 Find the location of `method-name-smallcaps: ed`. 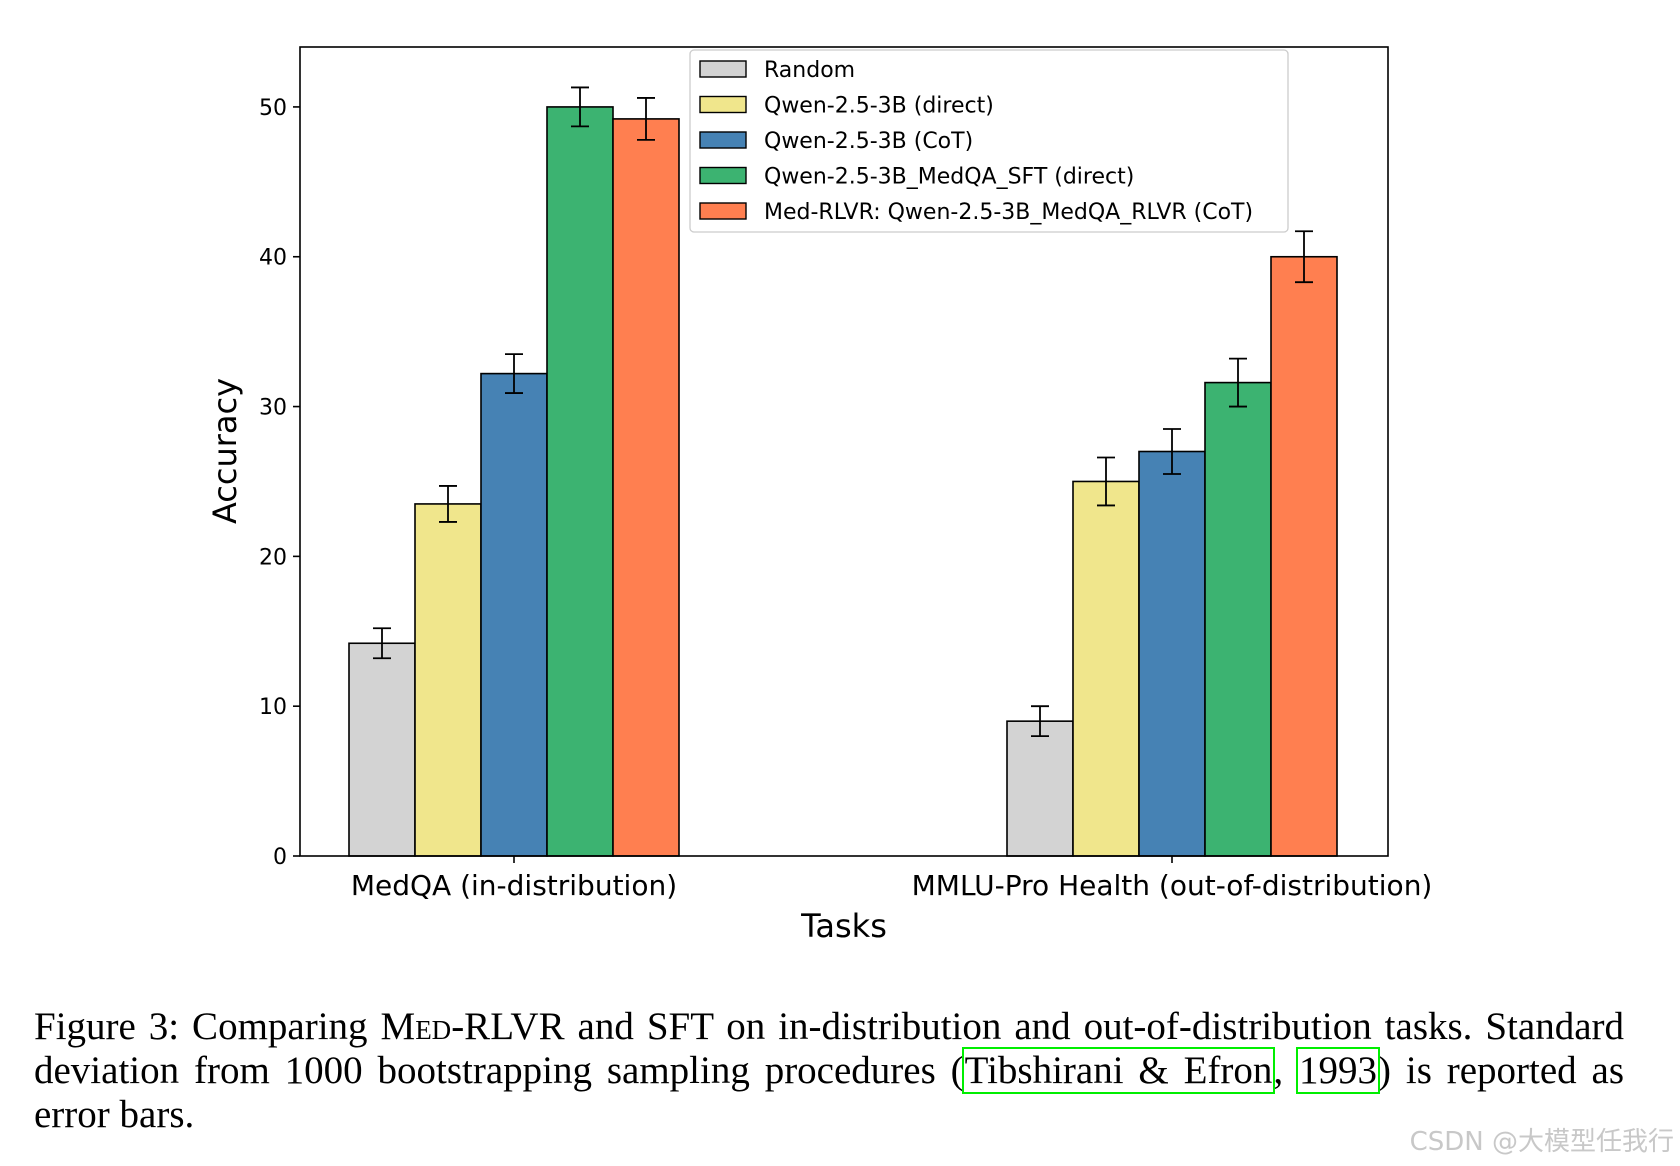

method-name-smallcaps: ed is located at coordinates (433, 1026).